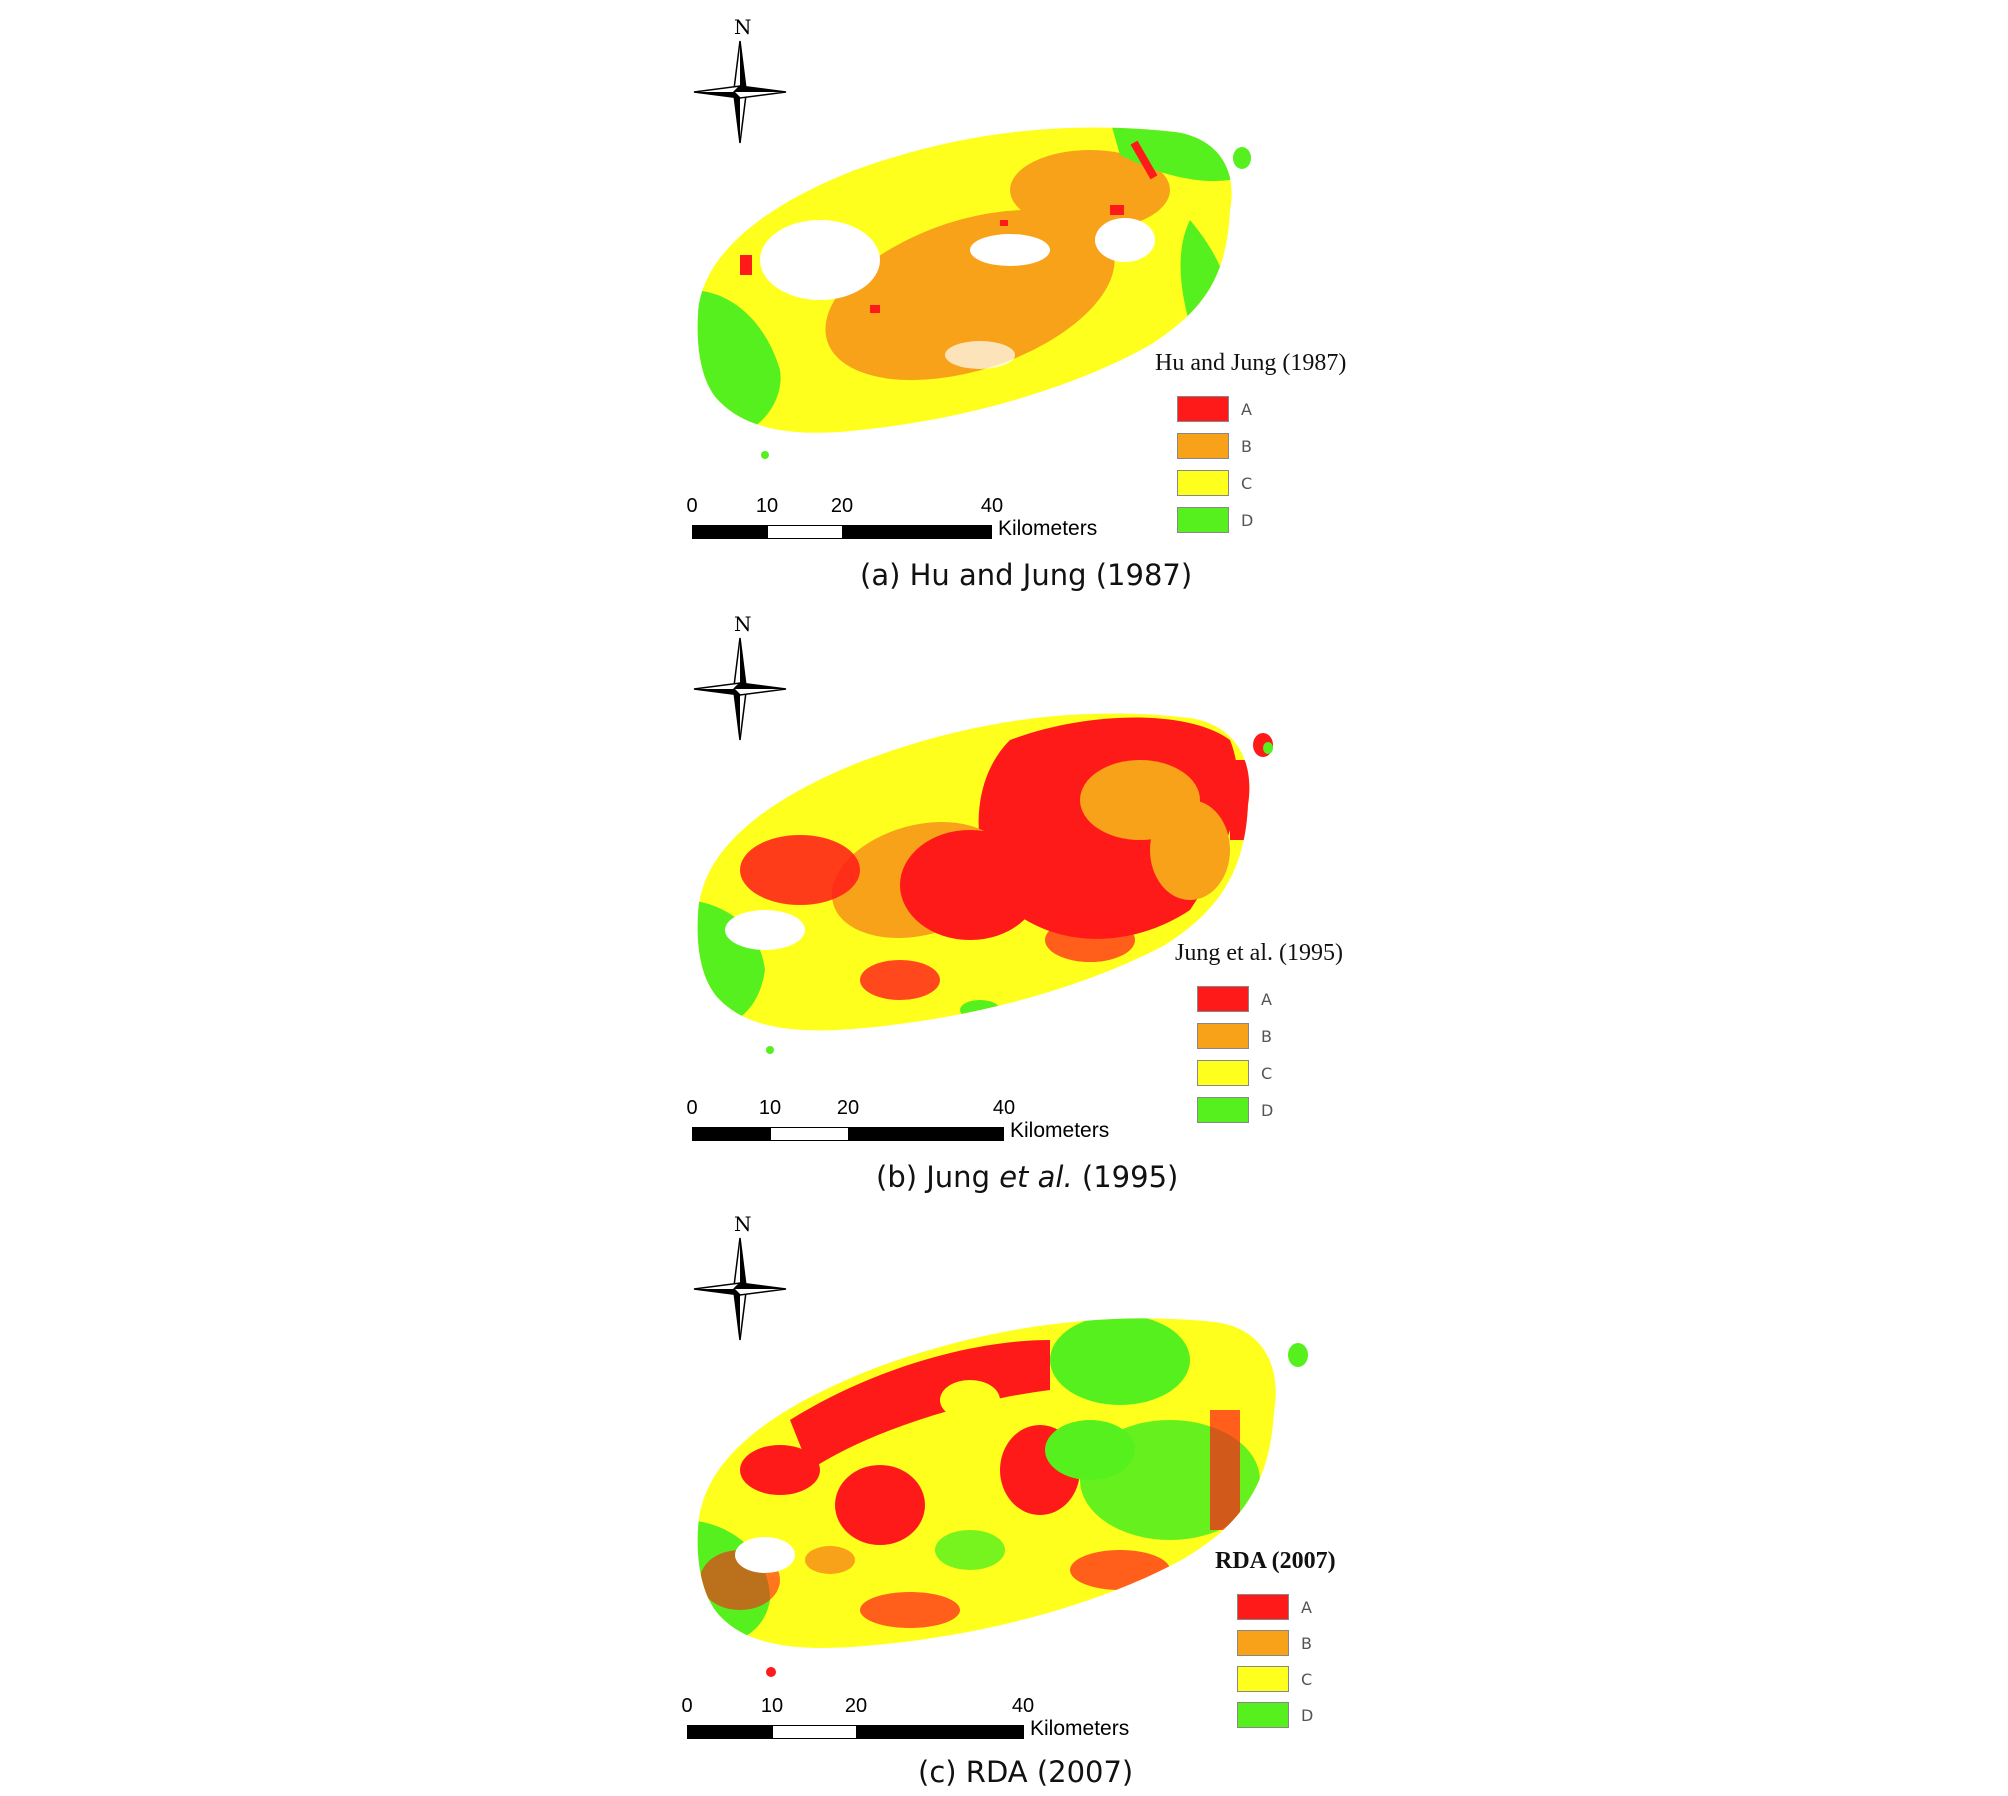 The image size is (2008, 1796). Describe the element at coordinates (1285, 1035) in the screenshot. I see `legend-b: Jung et al. (1995) A B C D` at that location.